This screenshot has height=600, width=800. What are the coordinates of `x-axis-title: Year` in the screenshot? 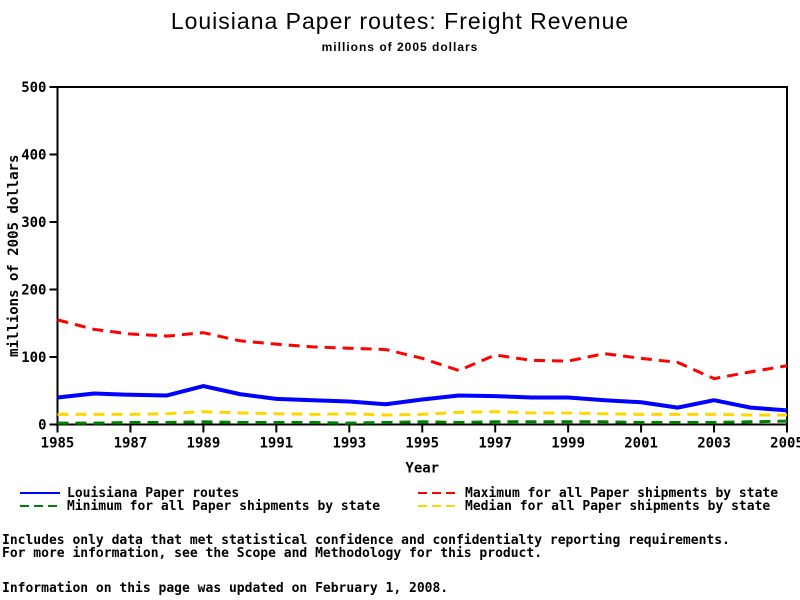 It's located at (422, 469).